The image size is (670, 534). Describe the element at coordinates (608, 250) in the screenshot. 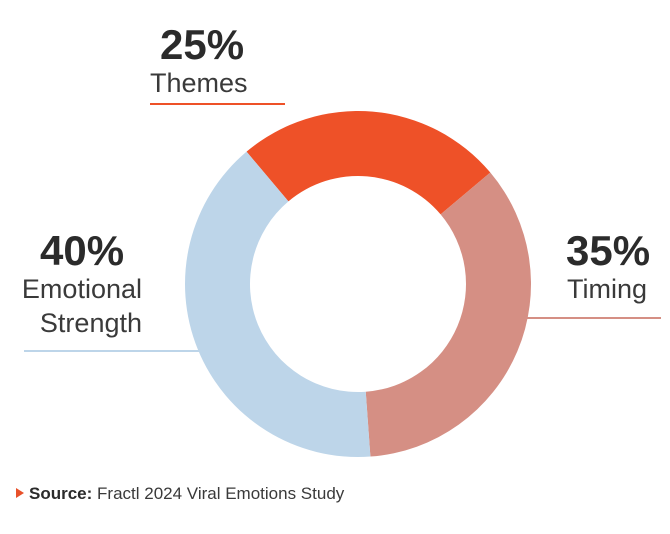

I see `timing-percent: 35%` at that location.